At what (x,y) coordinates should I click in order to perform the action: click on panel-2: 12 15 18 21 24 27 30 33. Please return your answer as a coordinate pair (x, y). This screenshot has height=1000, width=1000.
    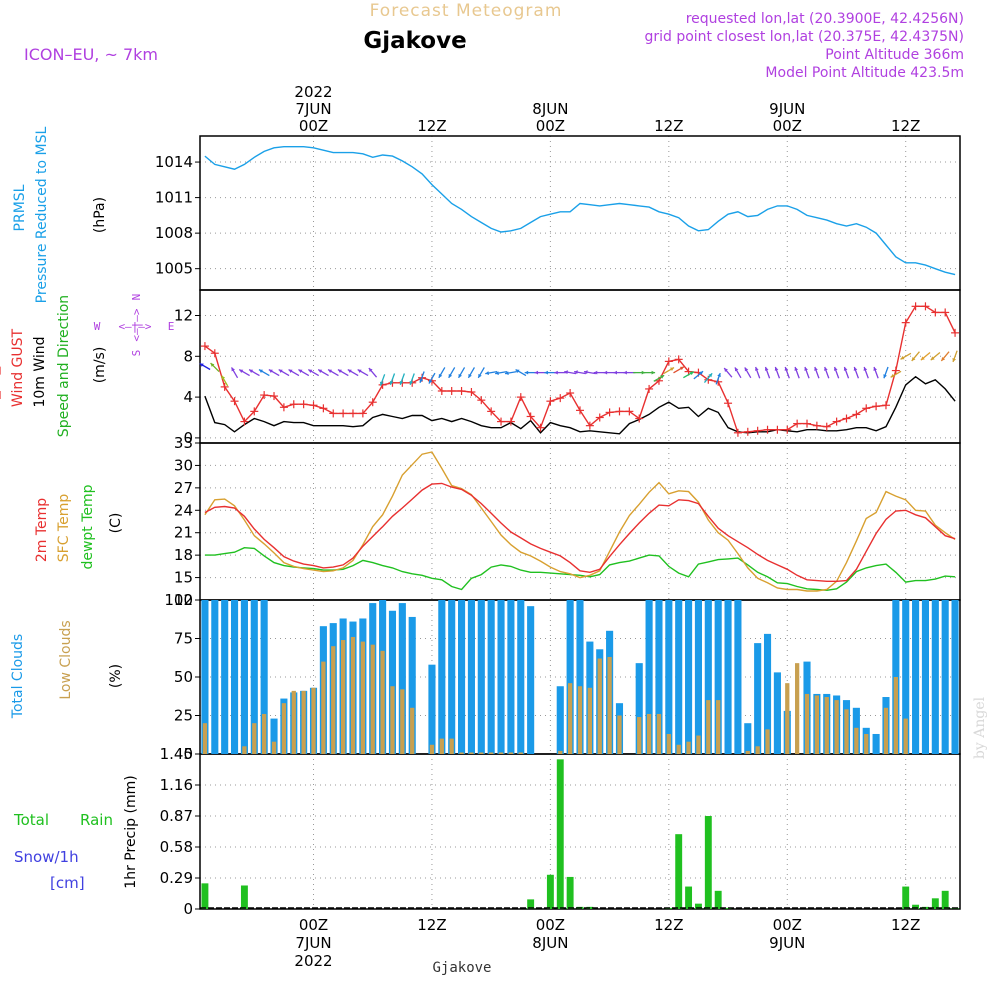
    Looking at the image, I should click on (567, 521).